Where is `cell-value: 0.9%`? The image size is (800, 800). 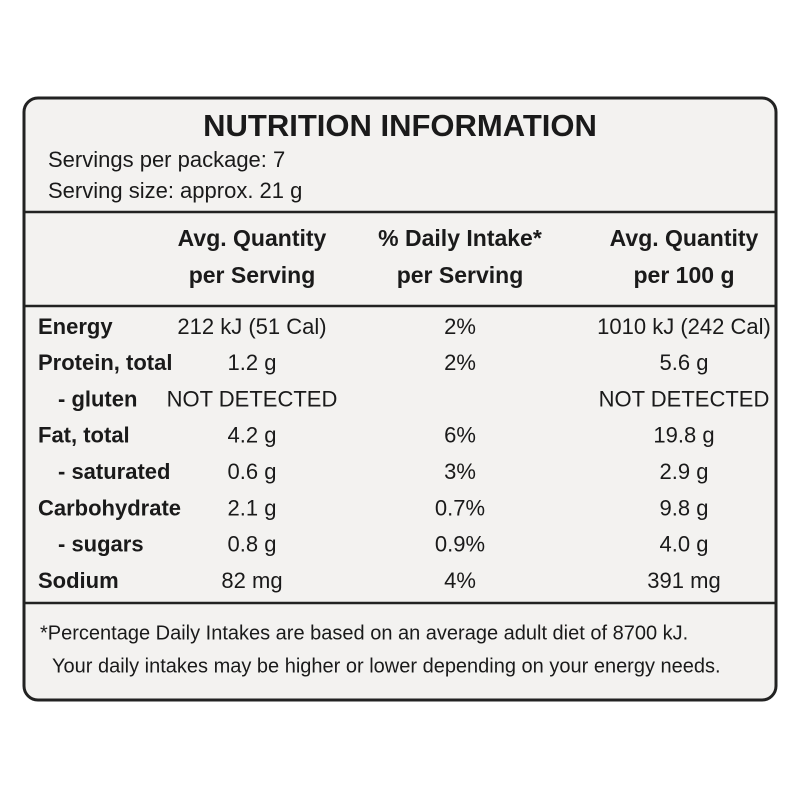 cell-value: 0.9% is located at coordinates (460, 544).